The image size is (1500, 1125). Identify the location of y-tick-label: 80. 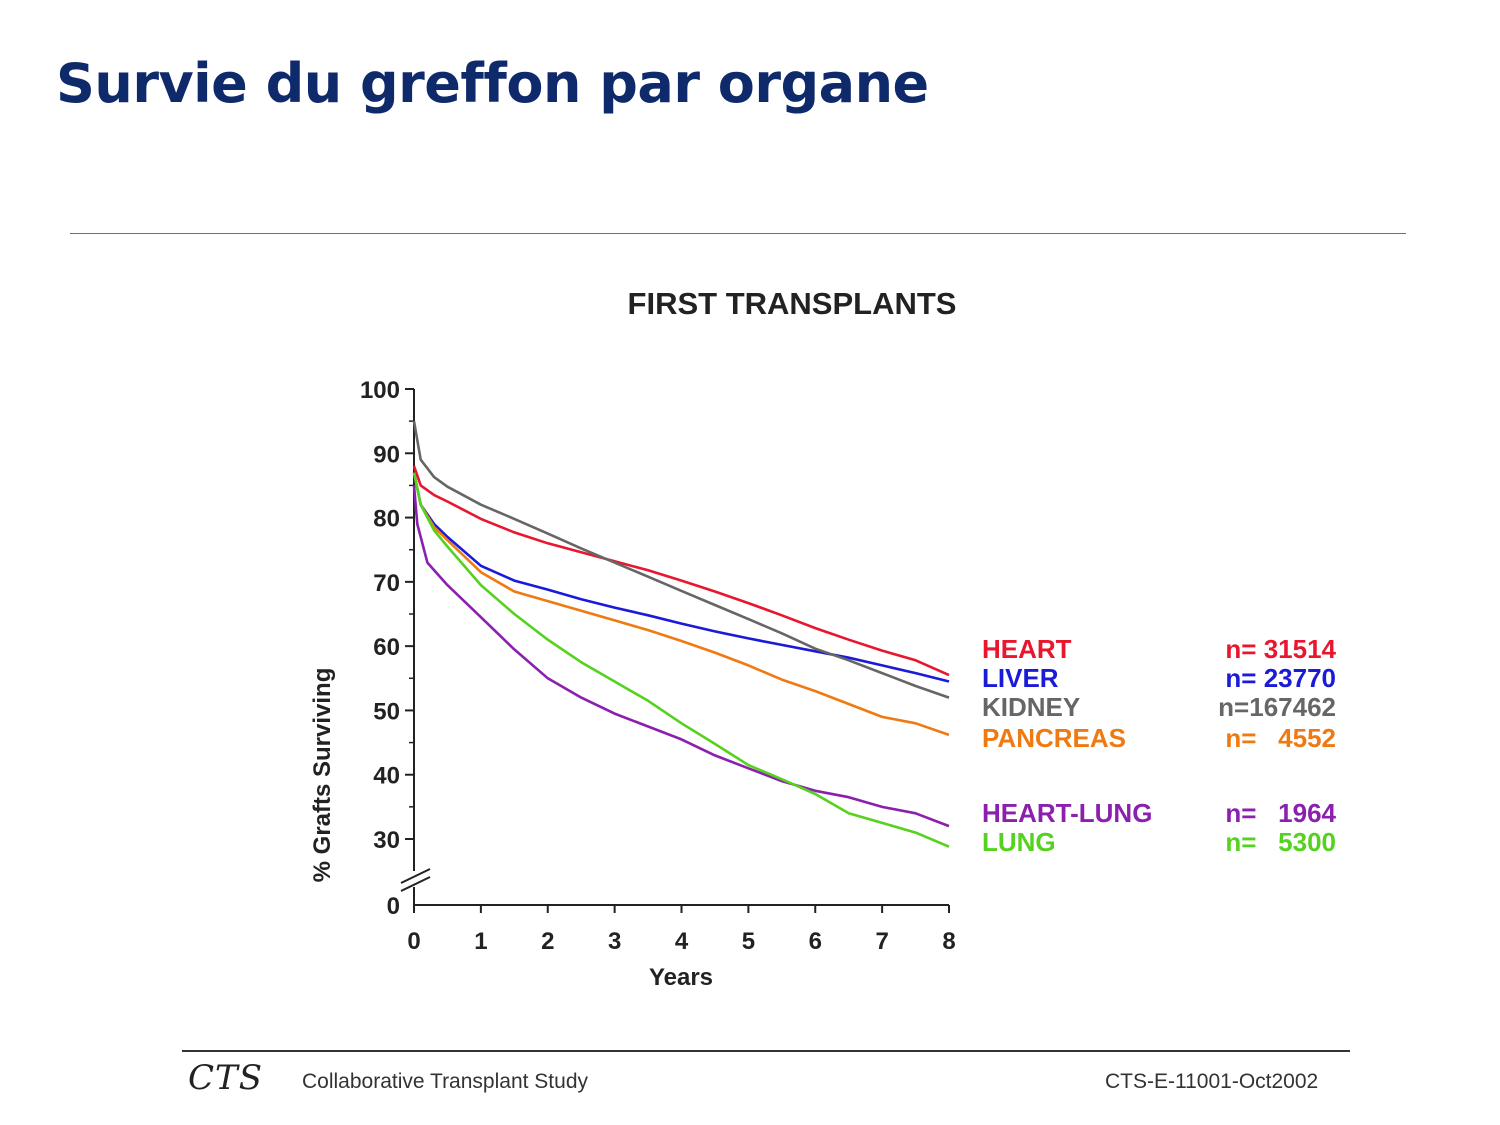
(386, 519).